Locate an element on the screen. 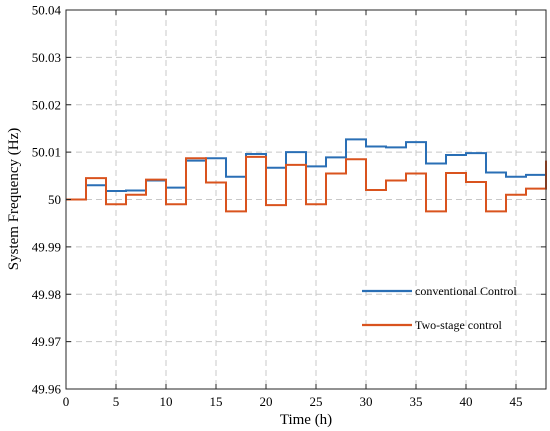 The width and height of the screenshot is (550, 431). y-tick-label: 50.04 is located at coordinates (47, 10).